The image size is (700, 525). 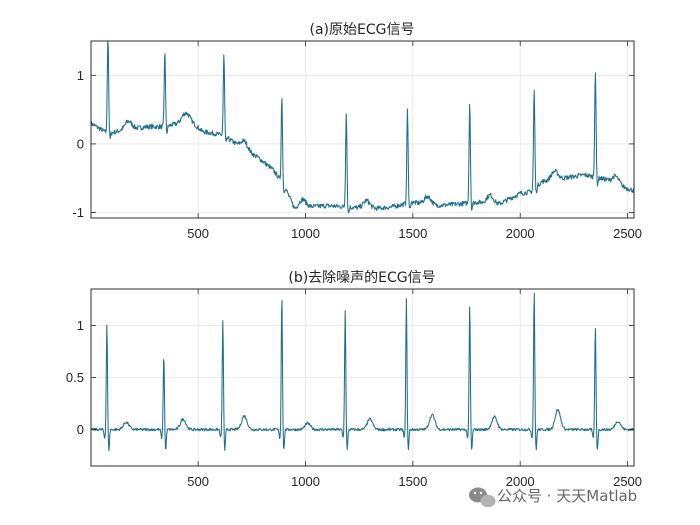 I want to click on watermark: 公众号 · 天天Matlab, so click(x=553, y=497).